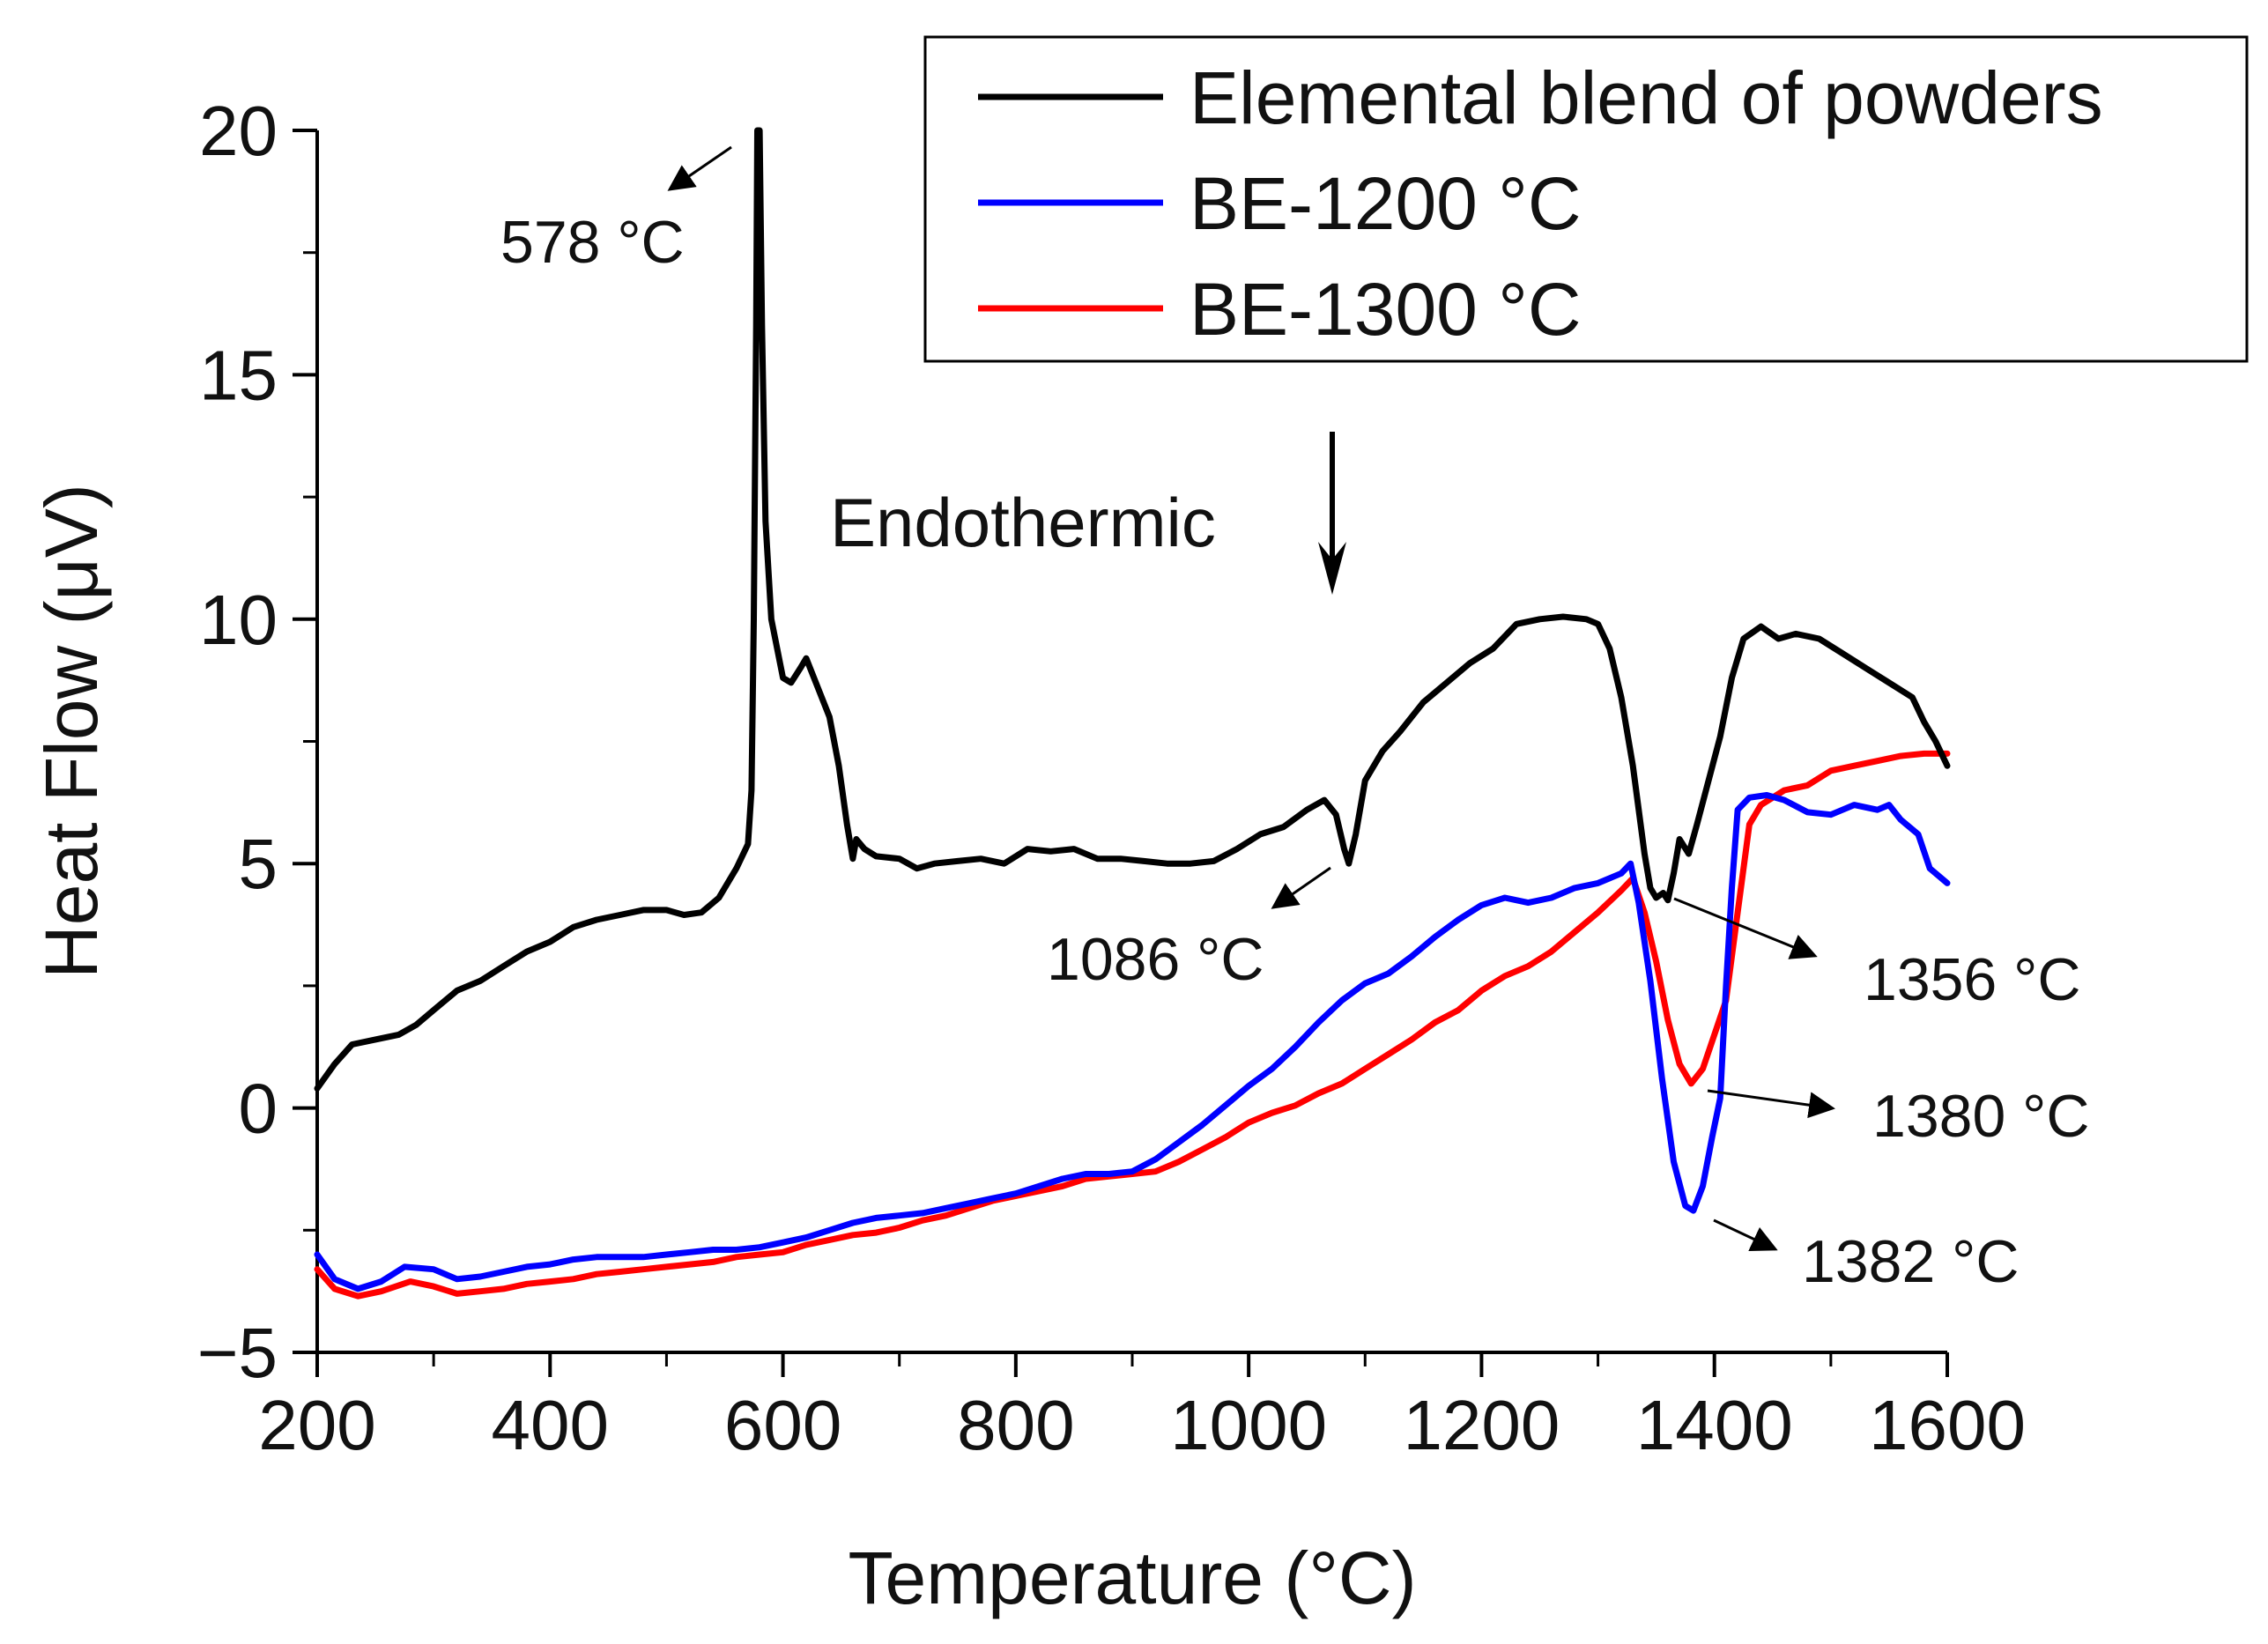 The width and height of the screenshot is (2268, 1644). I want to click on x-axis-tick-labels: 200 400 600 800 1000 1200 1400 1600, so click(1142, 1425).